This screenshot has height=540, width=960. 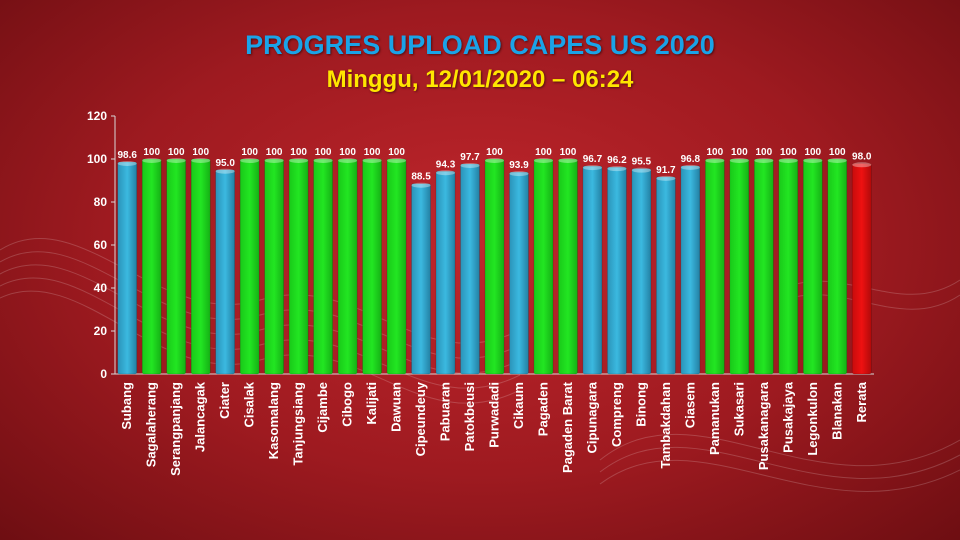 I want to click on category-label: Cipeundeuy, so click(x=420, y=418).